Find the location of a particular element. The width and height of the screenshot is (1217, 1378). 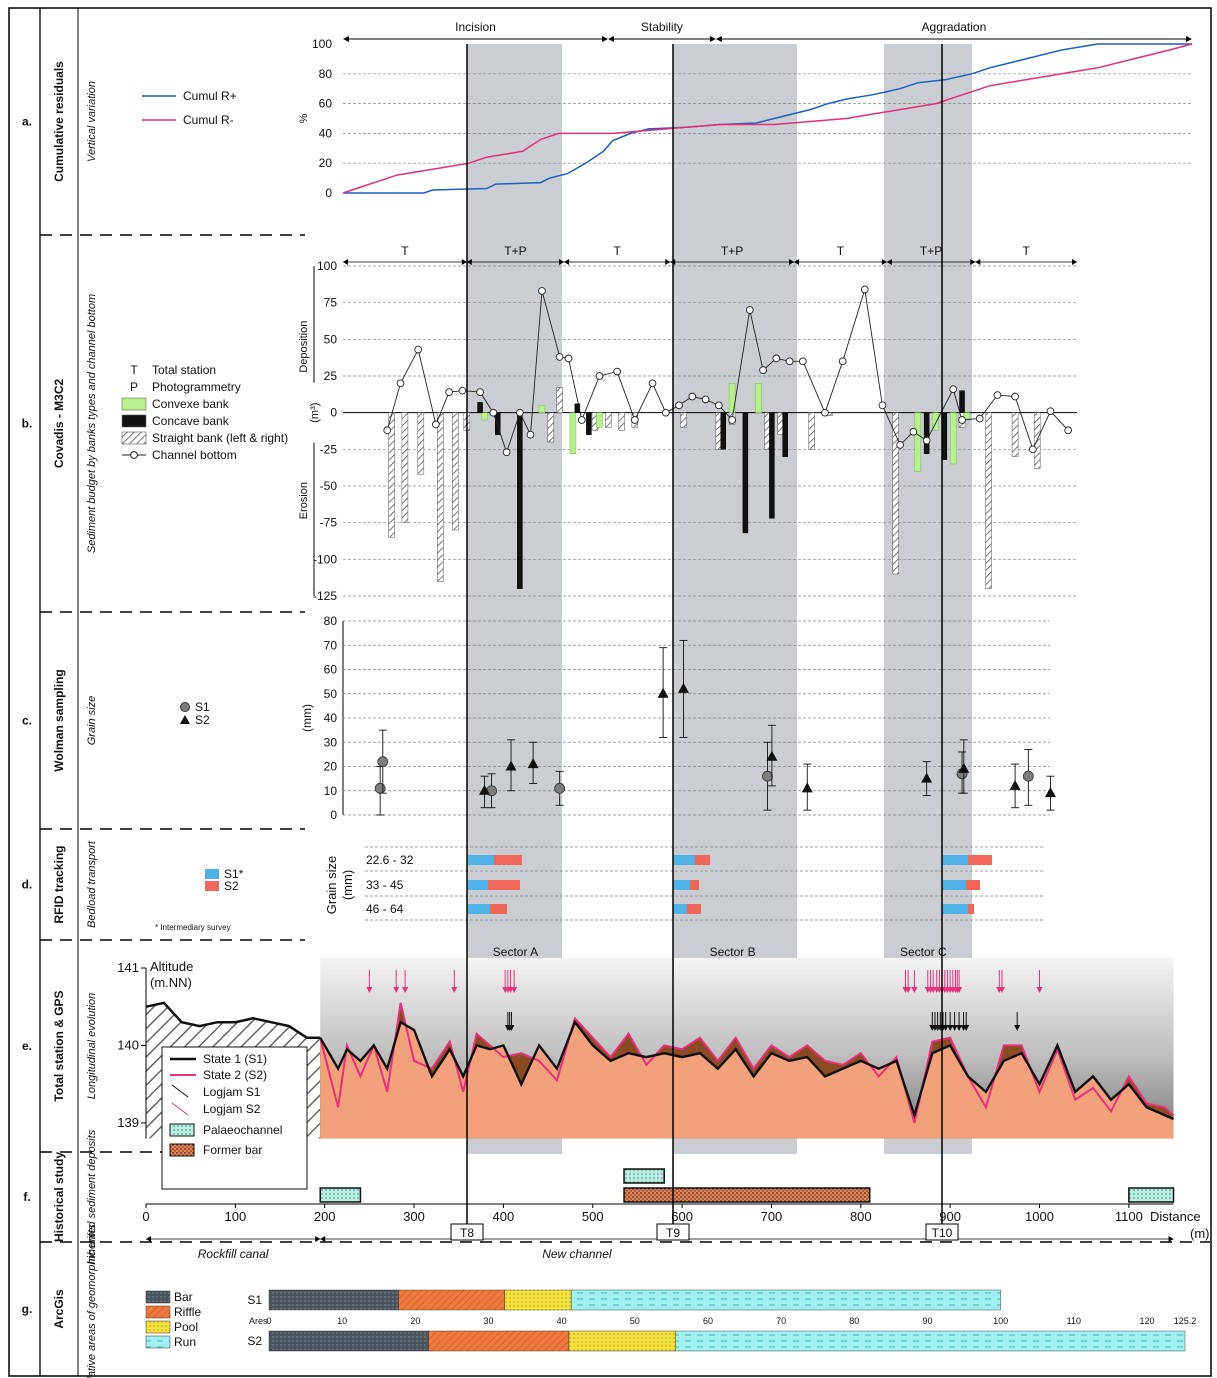

legend-label: S2 is located at coordinates (202, 720).